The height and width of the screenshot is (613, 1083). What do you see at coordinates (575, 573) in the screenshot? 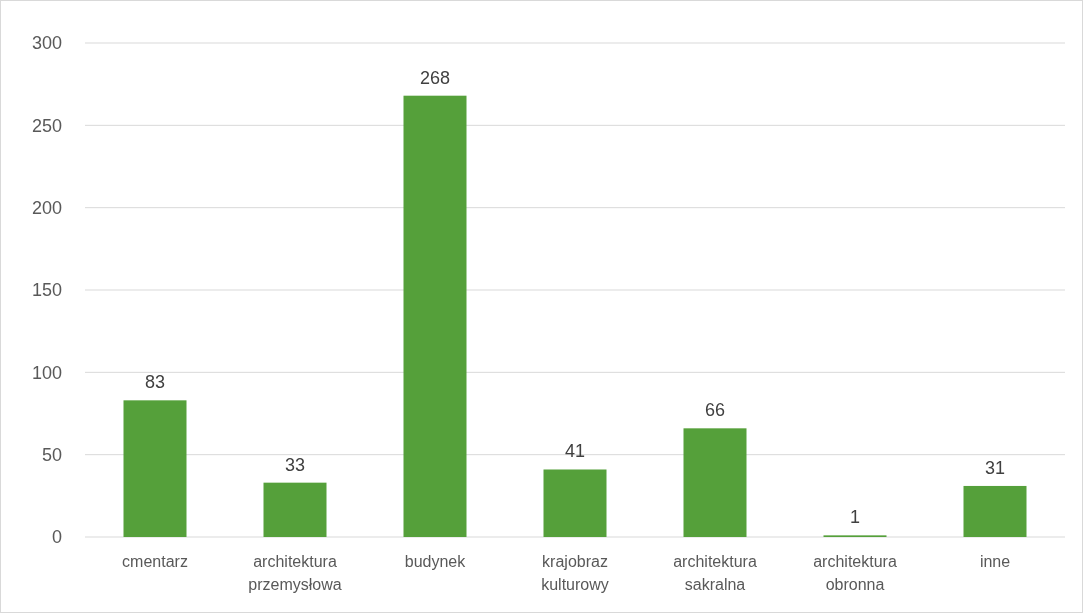
I see `x-tick-label: krajobraz kulturowy` at bounding box center [575, 573].